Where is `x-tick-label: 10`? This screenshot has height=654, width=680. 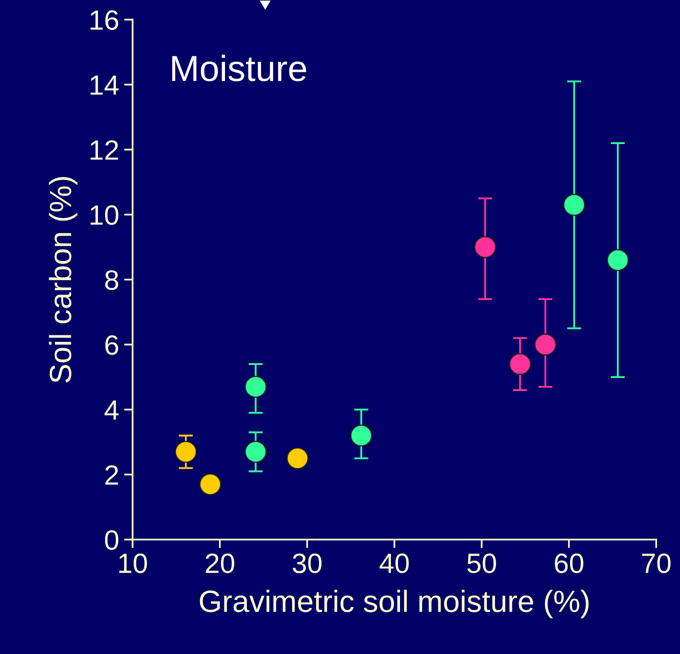
x-tick-label: 10 is located at coordinates (133, 563).